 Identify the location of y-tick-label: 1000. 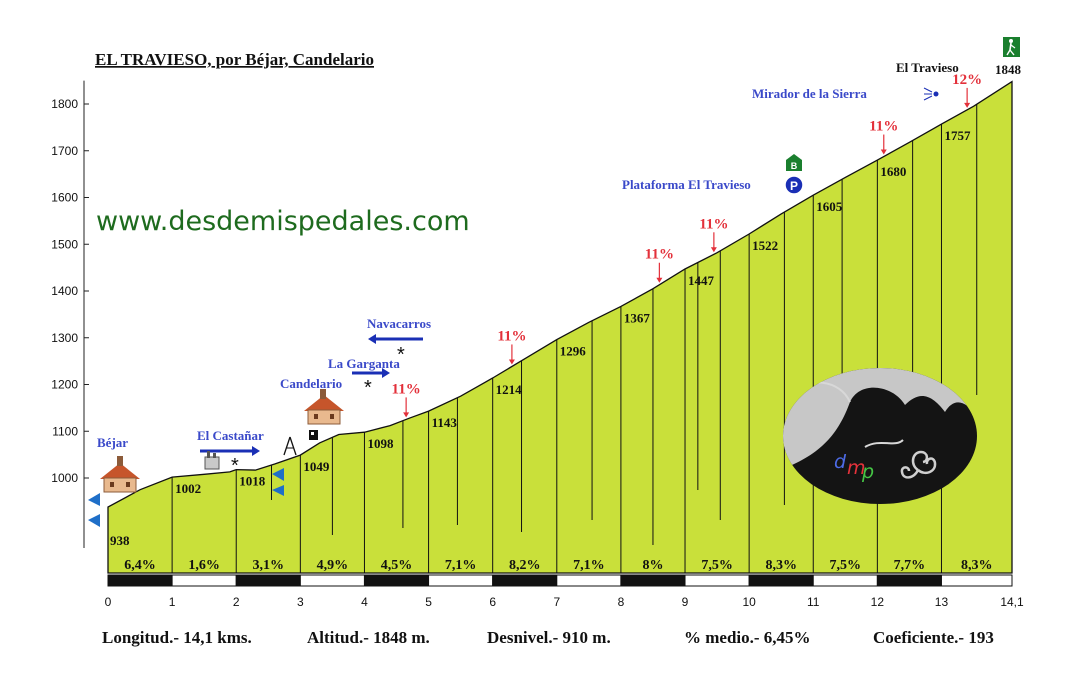
(64, 478).